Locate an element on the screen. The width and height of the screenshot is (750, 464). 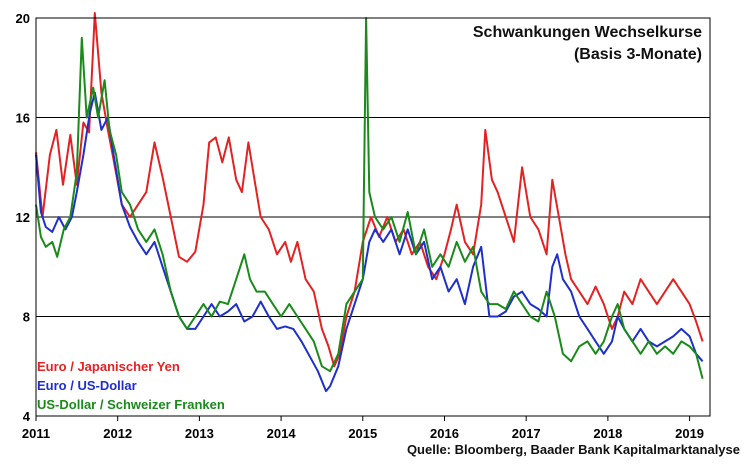
x-tick-label: 2016 is located at coordinates (444, 433).